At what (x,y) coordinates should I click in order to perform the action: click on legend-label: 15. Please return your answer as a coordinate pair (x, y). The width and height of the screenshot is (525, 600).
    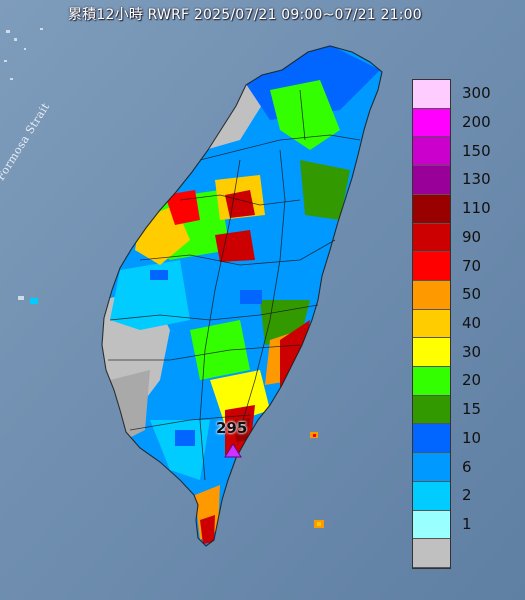
    Looking at the image, I should click on (472, 409).